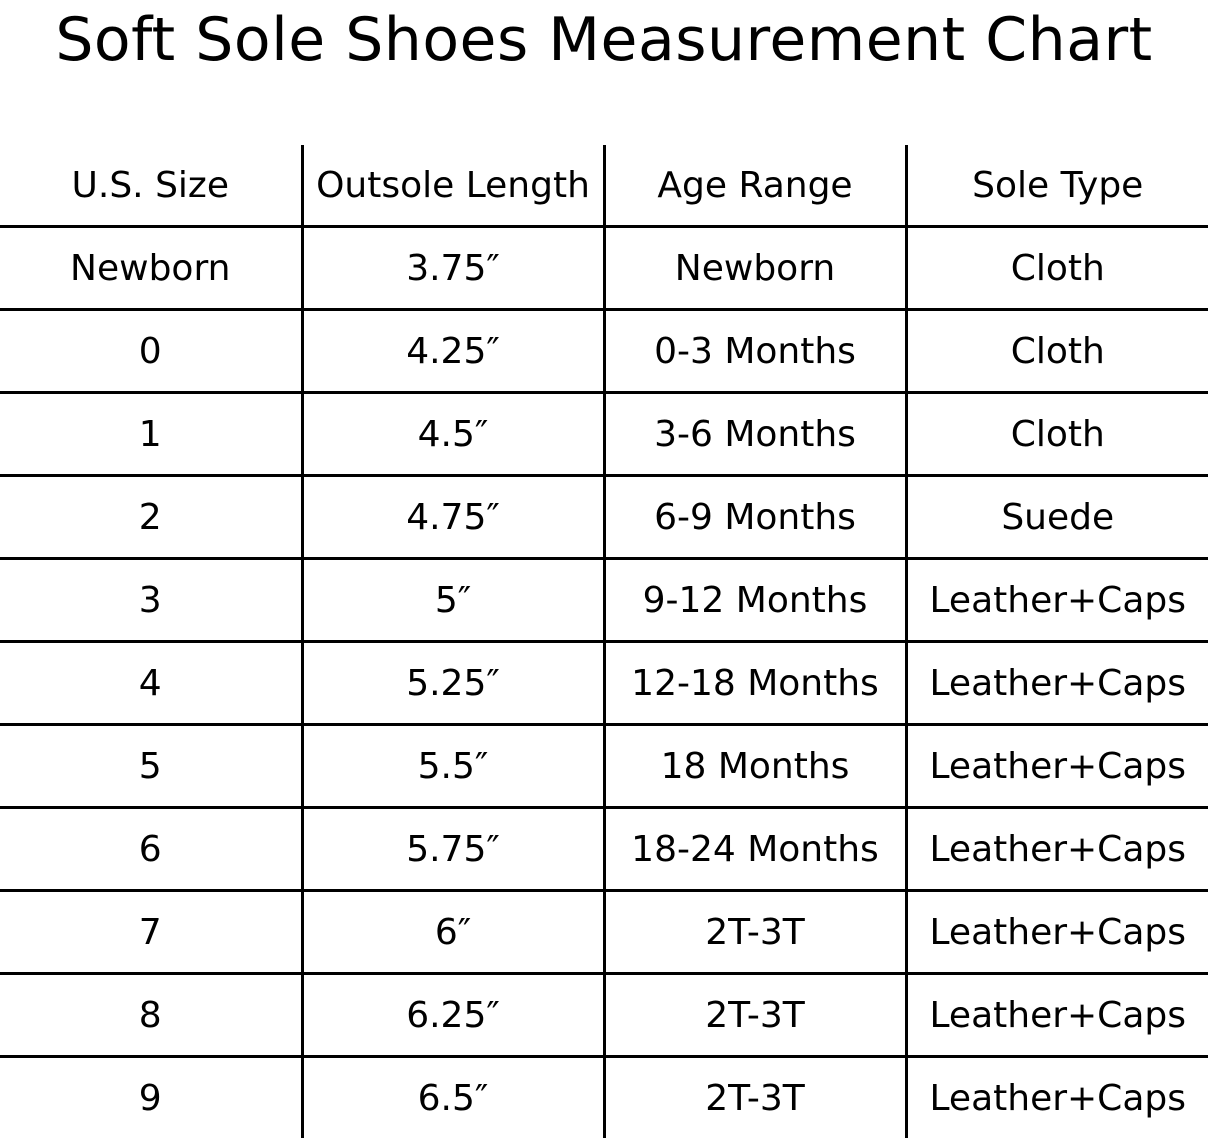 This screenshot has height=1139, width=1208. I want to click on table-row: 5 5.5″ 18 Months Leather+Caps, so click(604, 766).